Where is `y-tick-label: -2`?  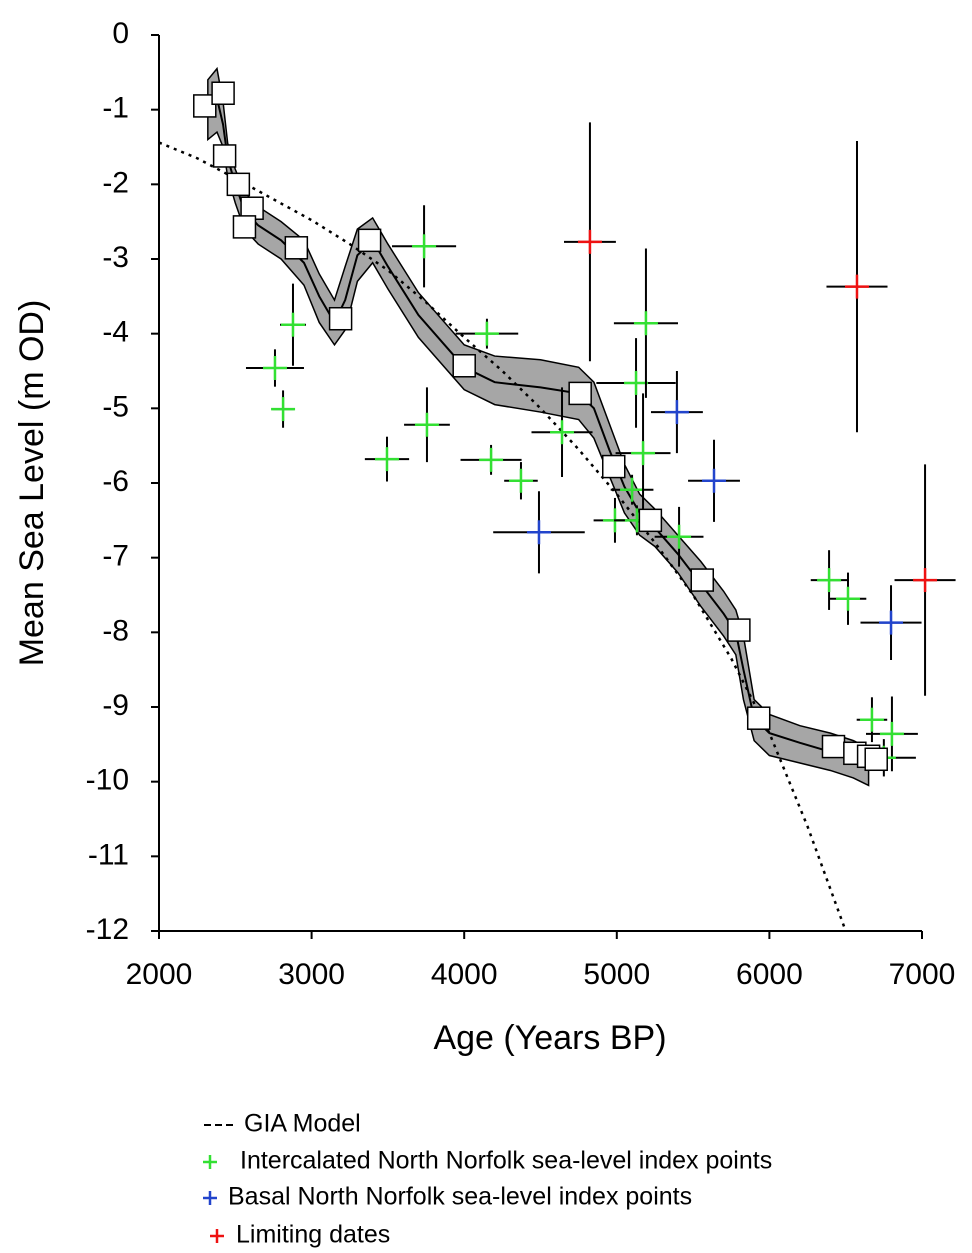 y-tick-label: -2 is located at coordinates (115, 182).